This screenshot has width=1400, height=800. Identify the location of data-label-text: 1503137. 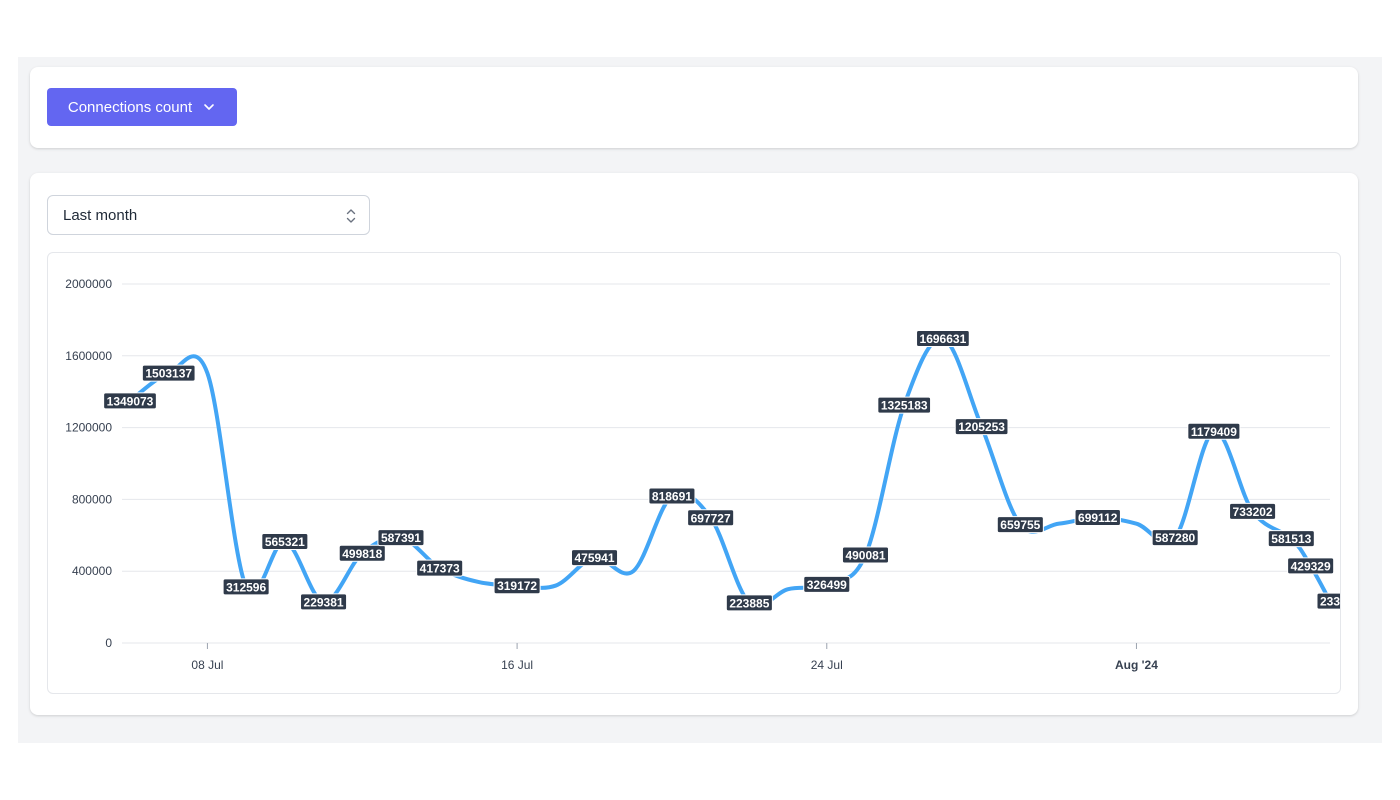
(168, 374).